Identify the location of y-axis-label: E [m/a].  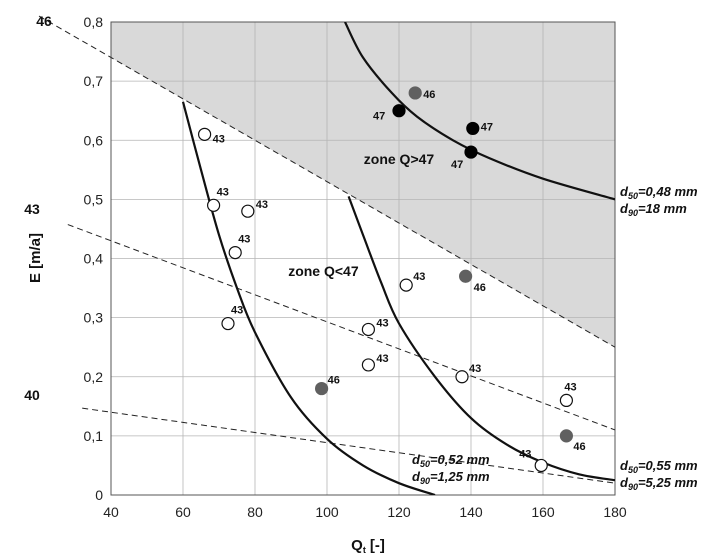
(35, 258).